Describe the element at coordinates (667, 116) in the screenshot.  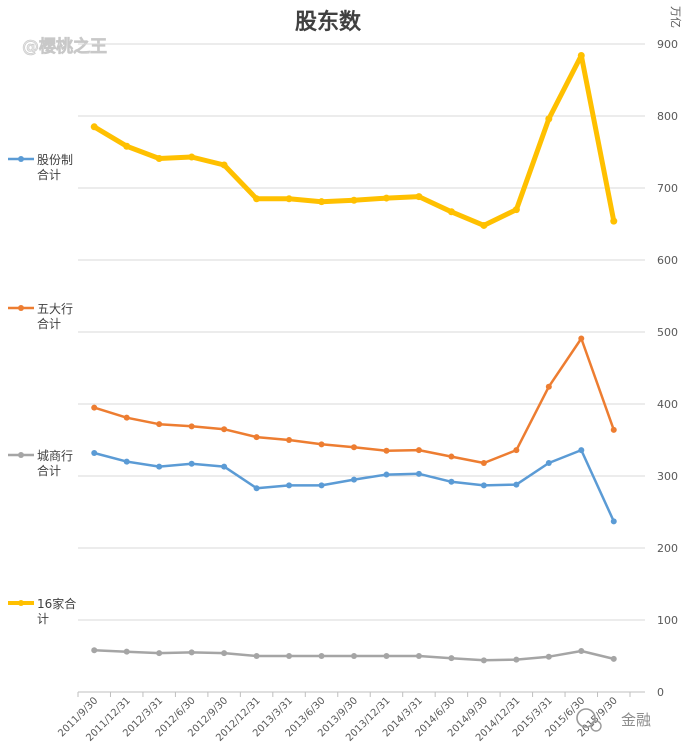
I see `y-tick-label: 800` at that location.